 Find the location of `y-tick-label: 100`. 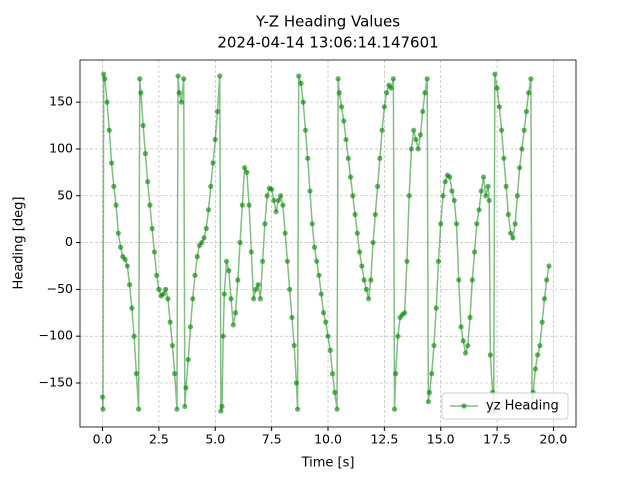

y-tick-label: 100 is located at coordinates (61, 147).